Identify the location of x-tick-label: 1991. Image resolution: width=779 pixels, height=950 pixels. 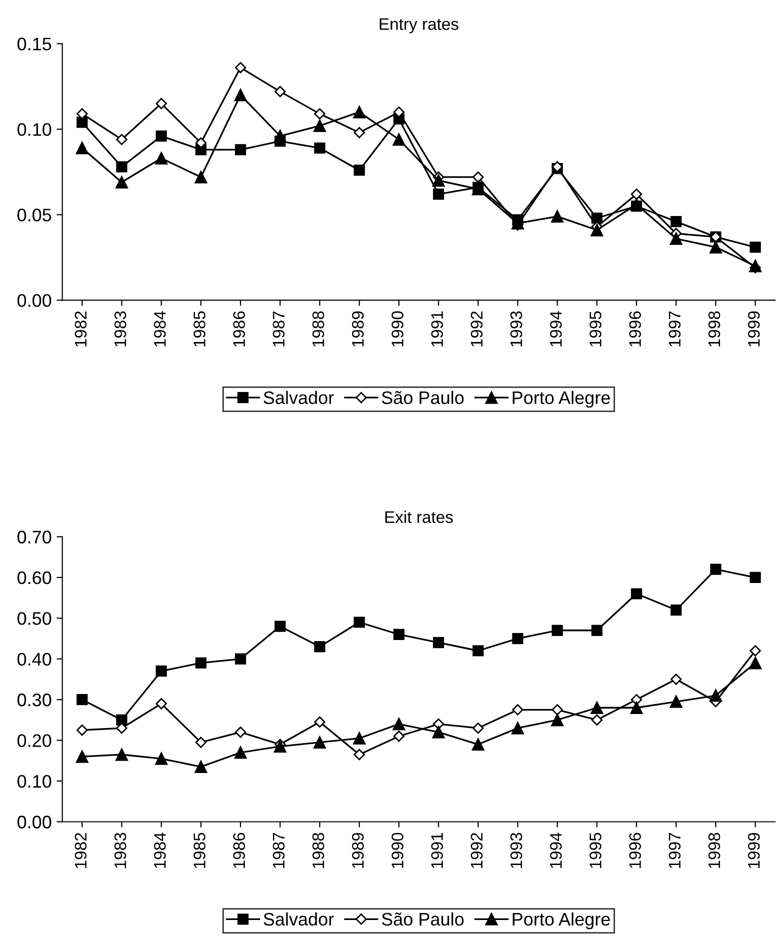
(437, 850).